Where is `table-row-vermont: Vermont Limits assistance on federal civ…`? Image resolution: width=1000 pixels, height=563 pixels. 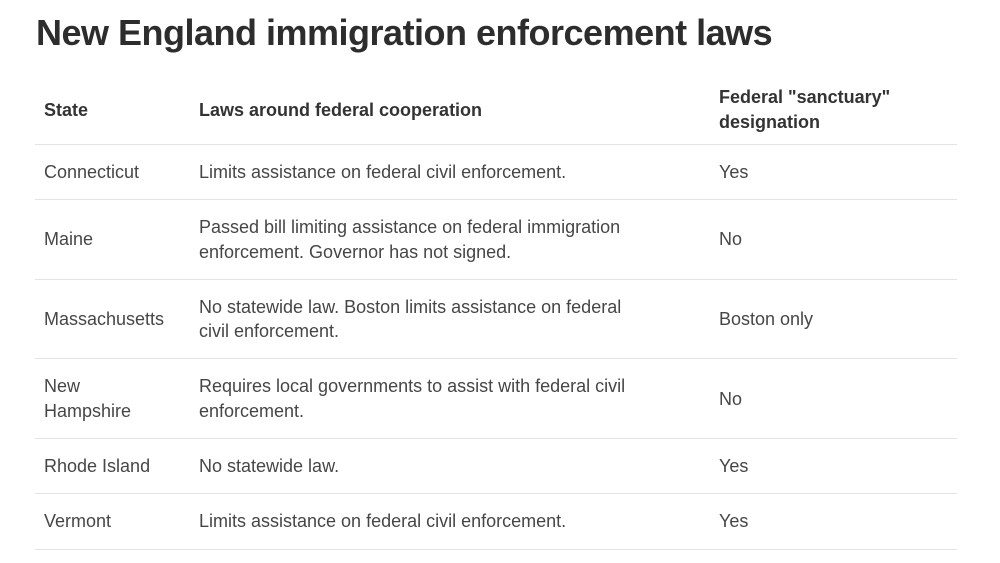 table-row-vermont: Vermont Limits assistance on federal civ… is located at coordinates (496, 521).